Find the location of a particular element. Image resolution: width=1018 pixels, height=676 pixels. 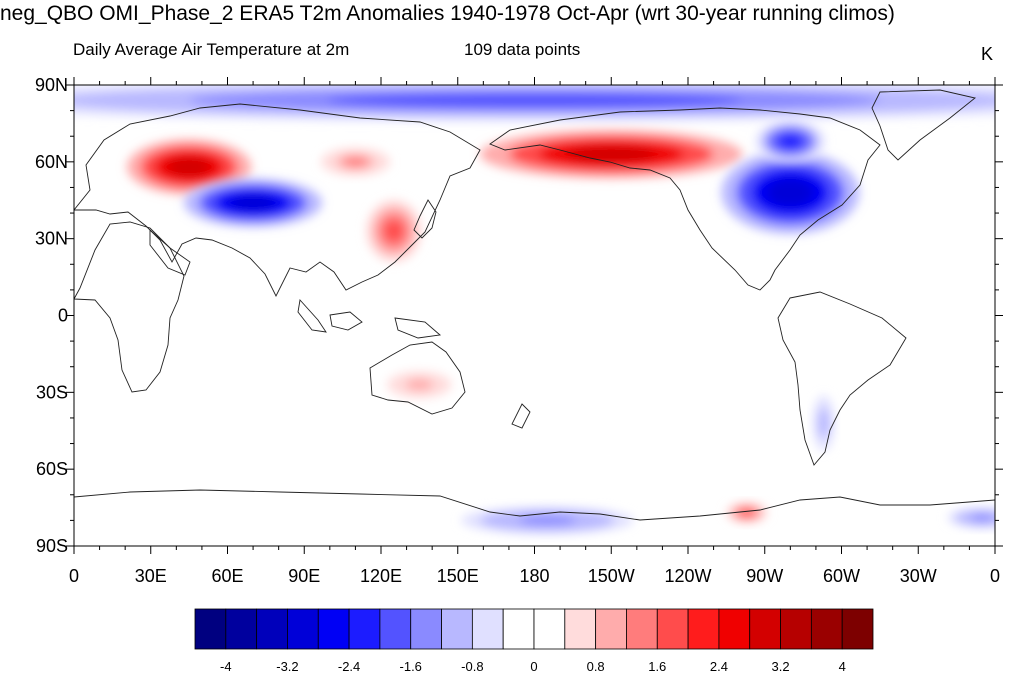

japan-coastline is located at coordinates (425, 219).